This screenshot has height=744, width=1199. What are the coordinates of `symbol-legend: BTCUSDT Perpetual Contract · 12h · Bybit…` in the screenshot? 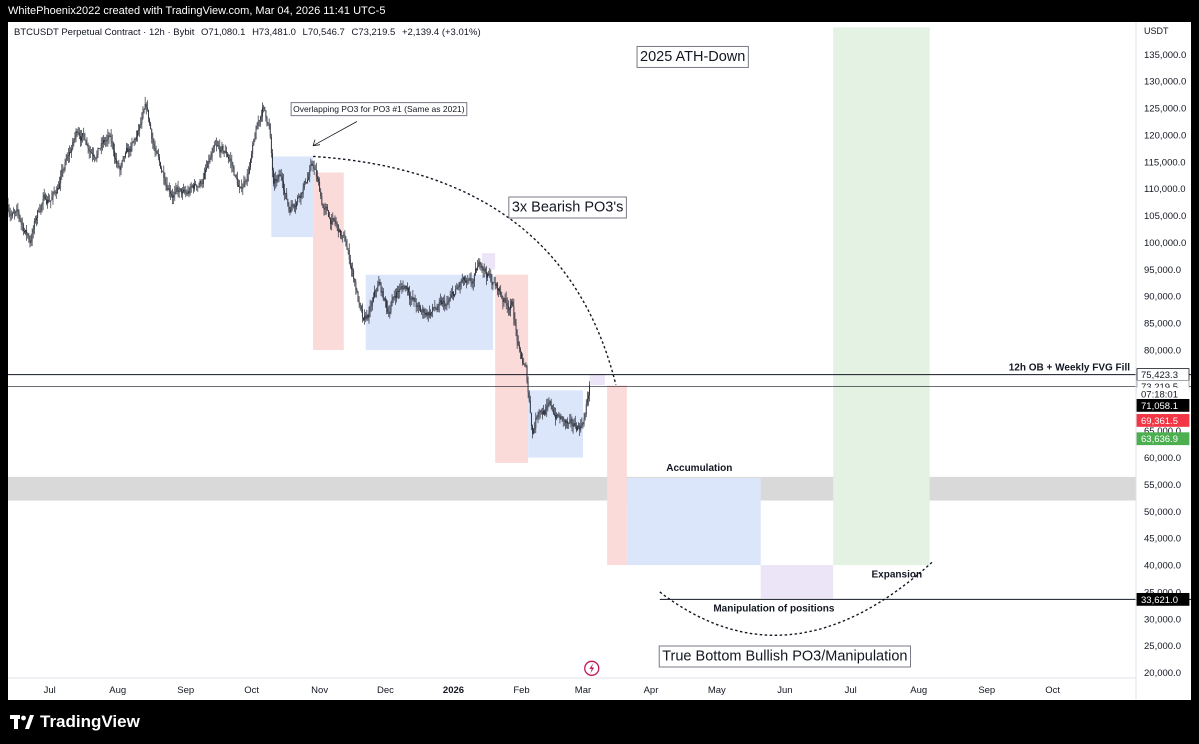 It's located at (249, 32).